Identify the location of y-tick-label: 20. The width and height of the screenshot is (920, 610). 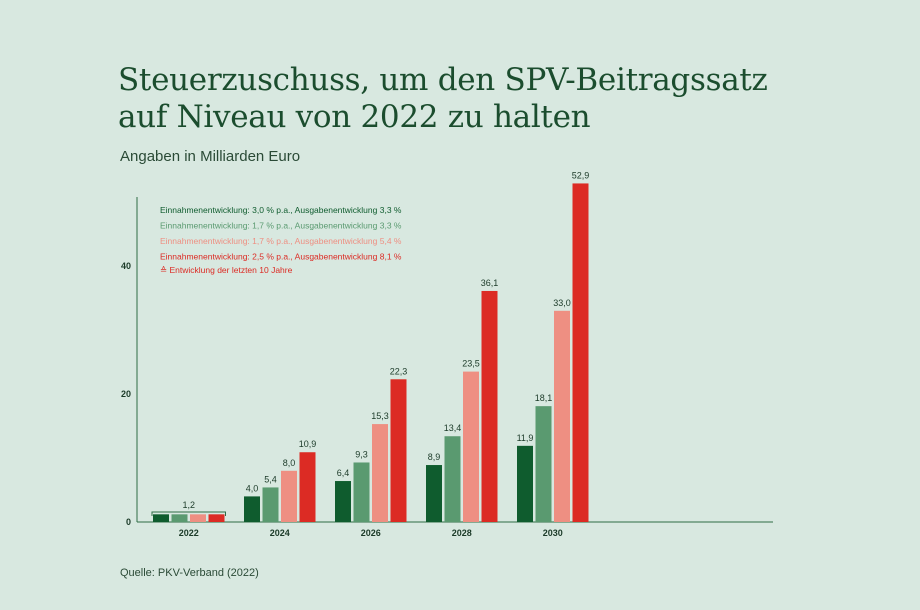
(126, 394).